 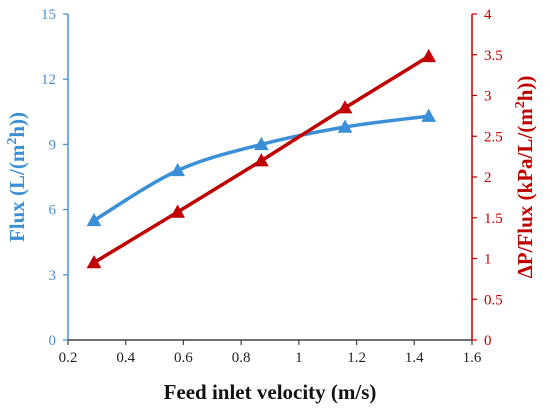 What do you see at coordinates (299, 358) in the screenshot?
I see `x-tick-label: 1` at bounding box center [299, 358].